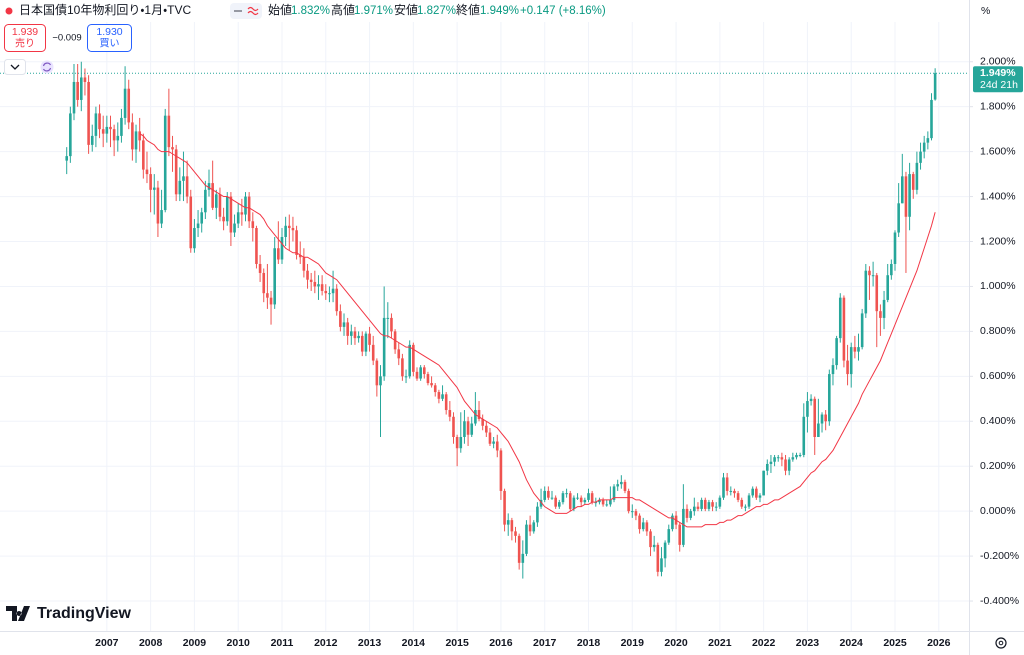 The width and height of the screenshot is (1024, 655). I want to click on x-tick-label: 2026, so click(939, 643).